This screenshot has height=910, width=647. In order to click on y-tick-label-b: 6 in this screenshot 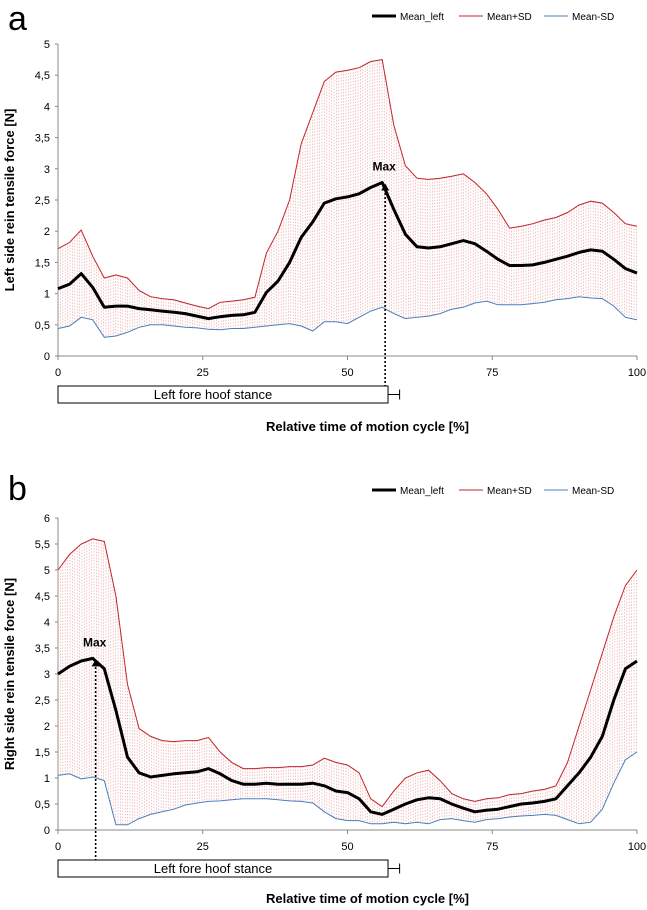, I will do `click(47, 519)`.